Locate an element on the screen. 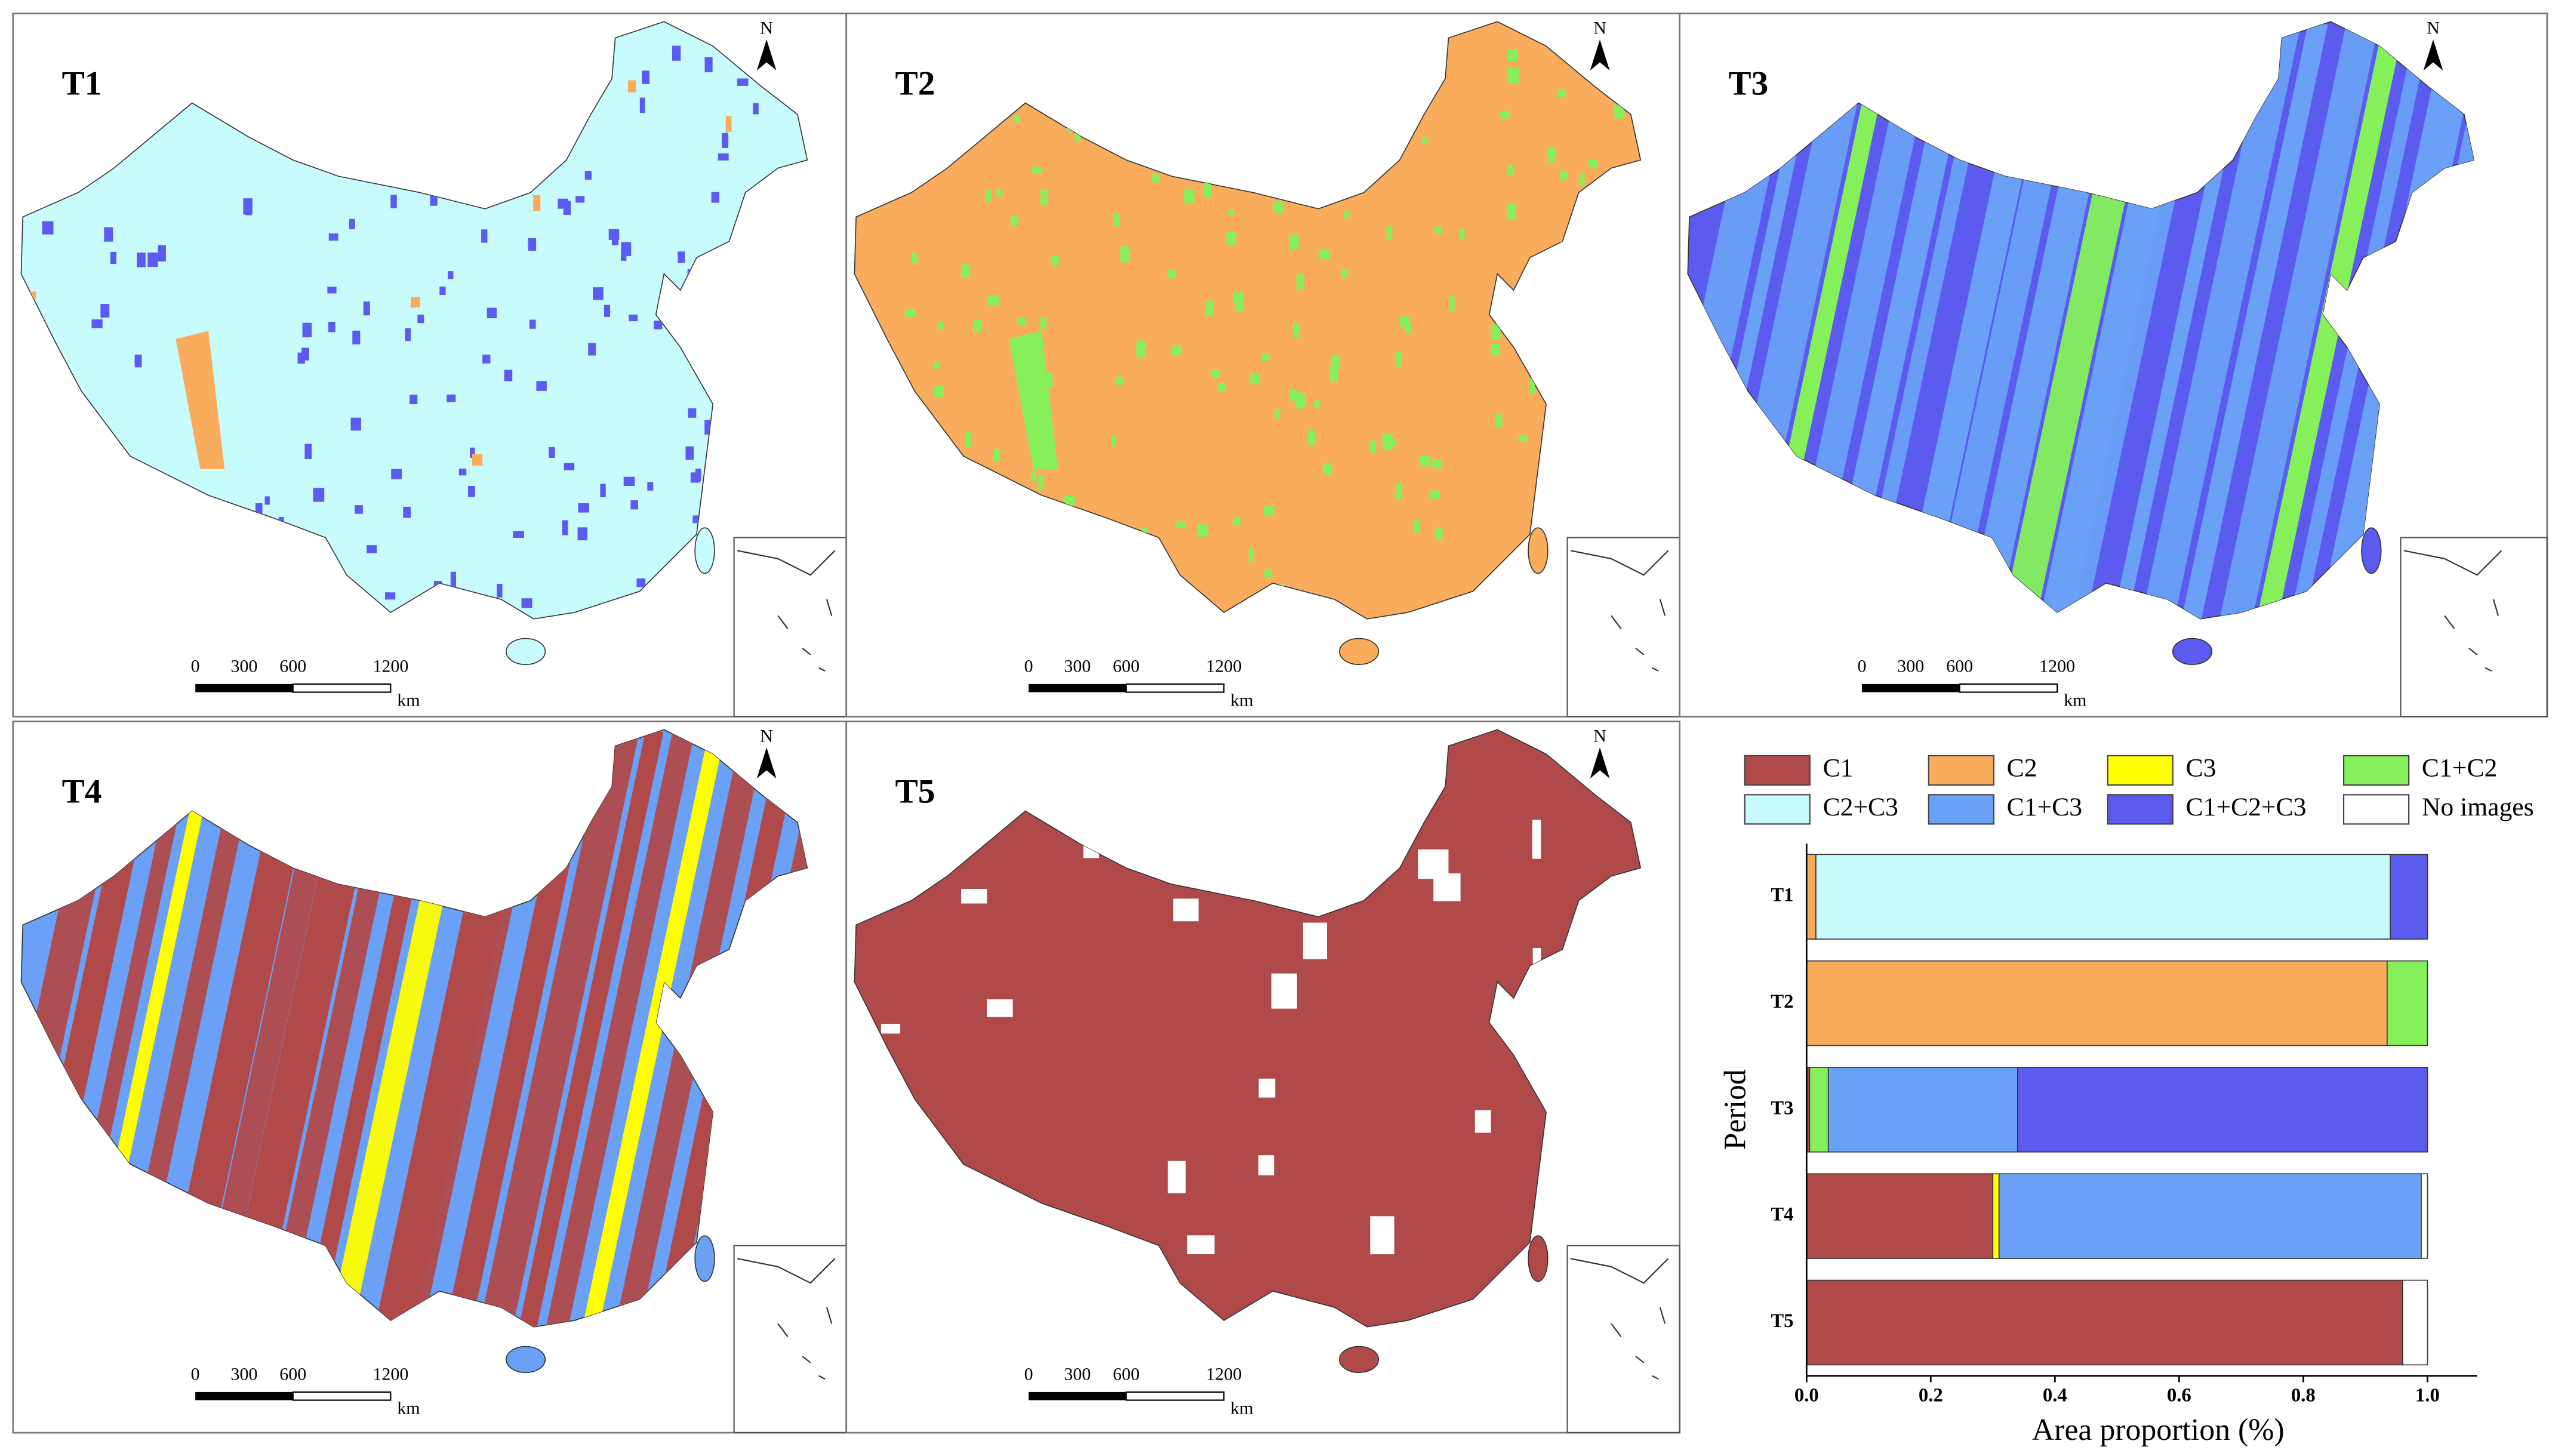  hainan is located at coordinates (526, 1359).